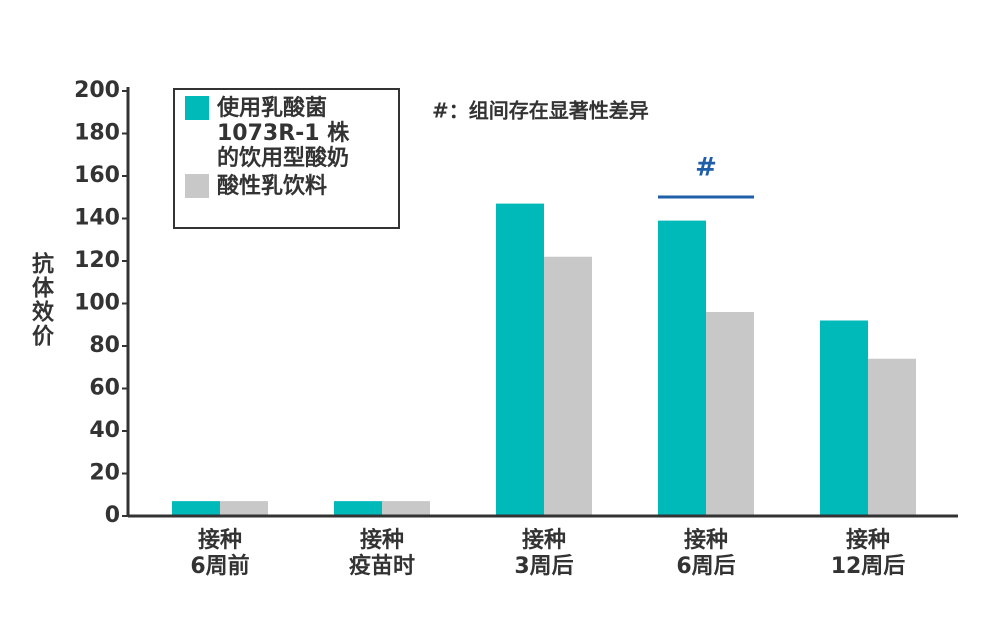 This screenshot has width=988, height=620. What do you see at coordinates (382, 566) in the screenshot?
I see `x-tick-label: 疫苗时` at bounding box center [382, 566].